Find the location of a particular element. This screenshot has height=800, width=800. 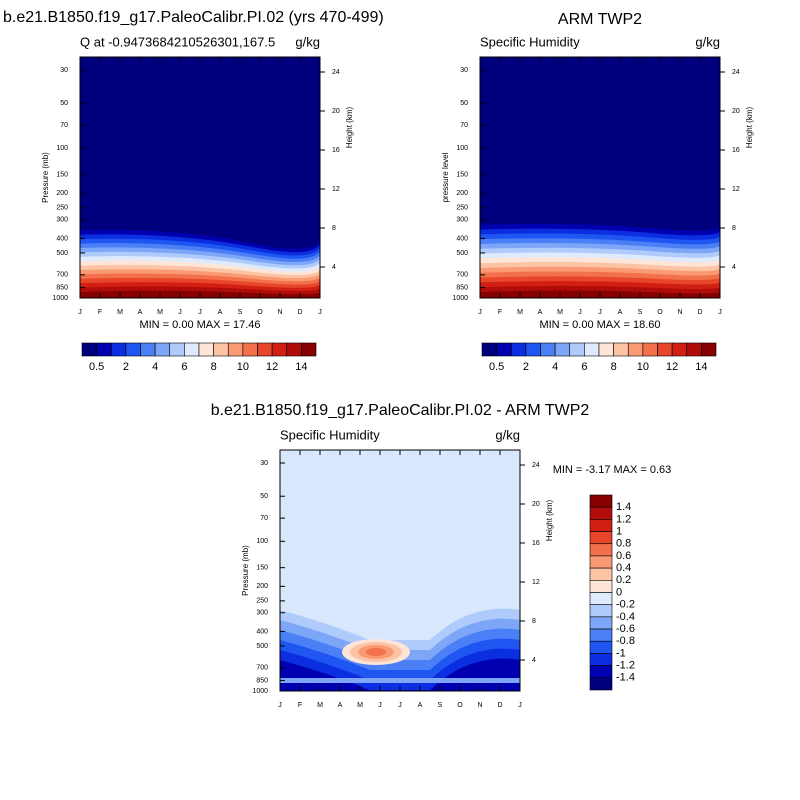

y-tick-label: 400 is located at coordinates (462, 238).